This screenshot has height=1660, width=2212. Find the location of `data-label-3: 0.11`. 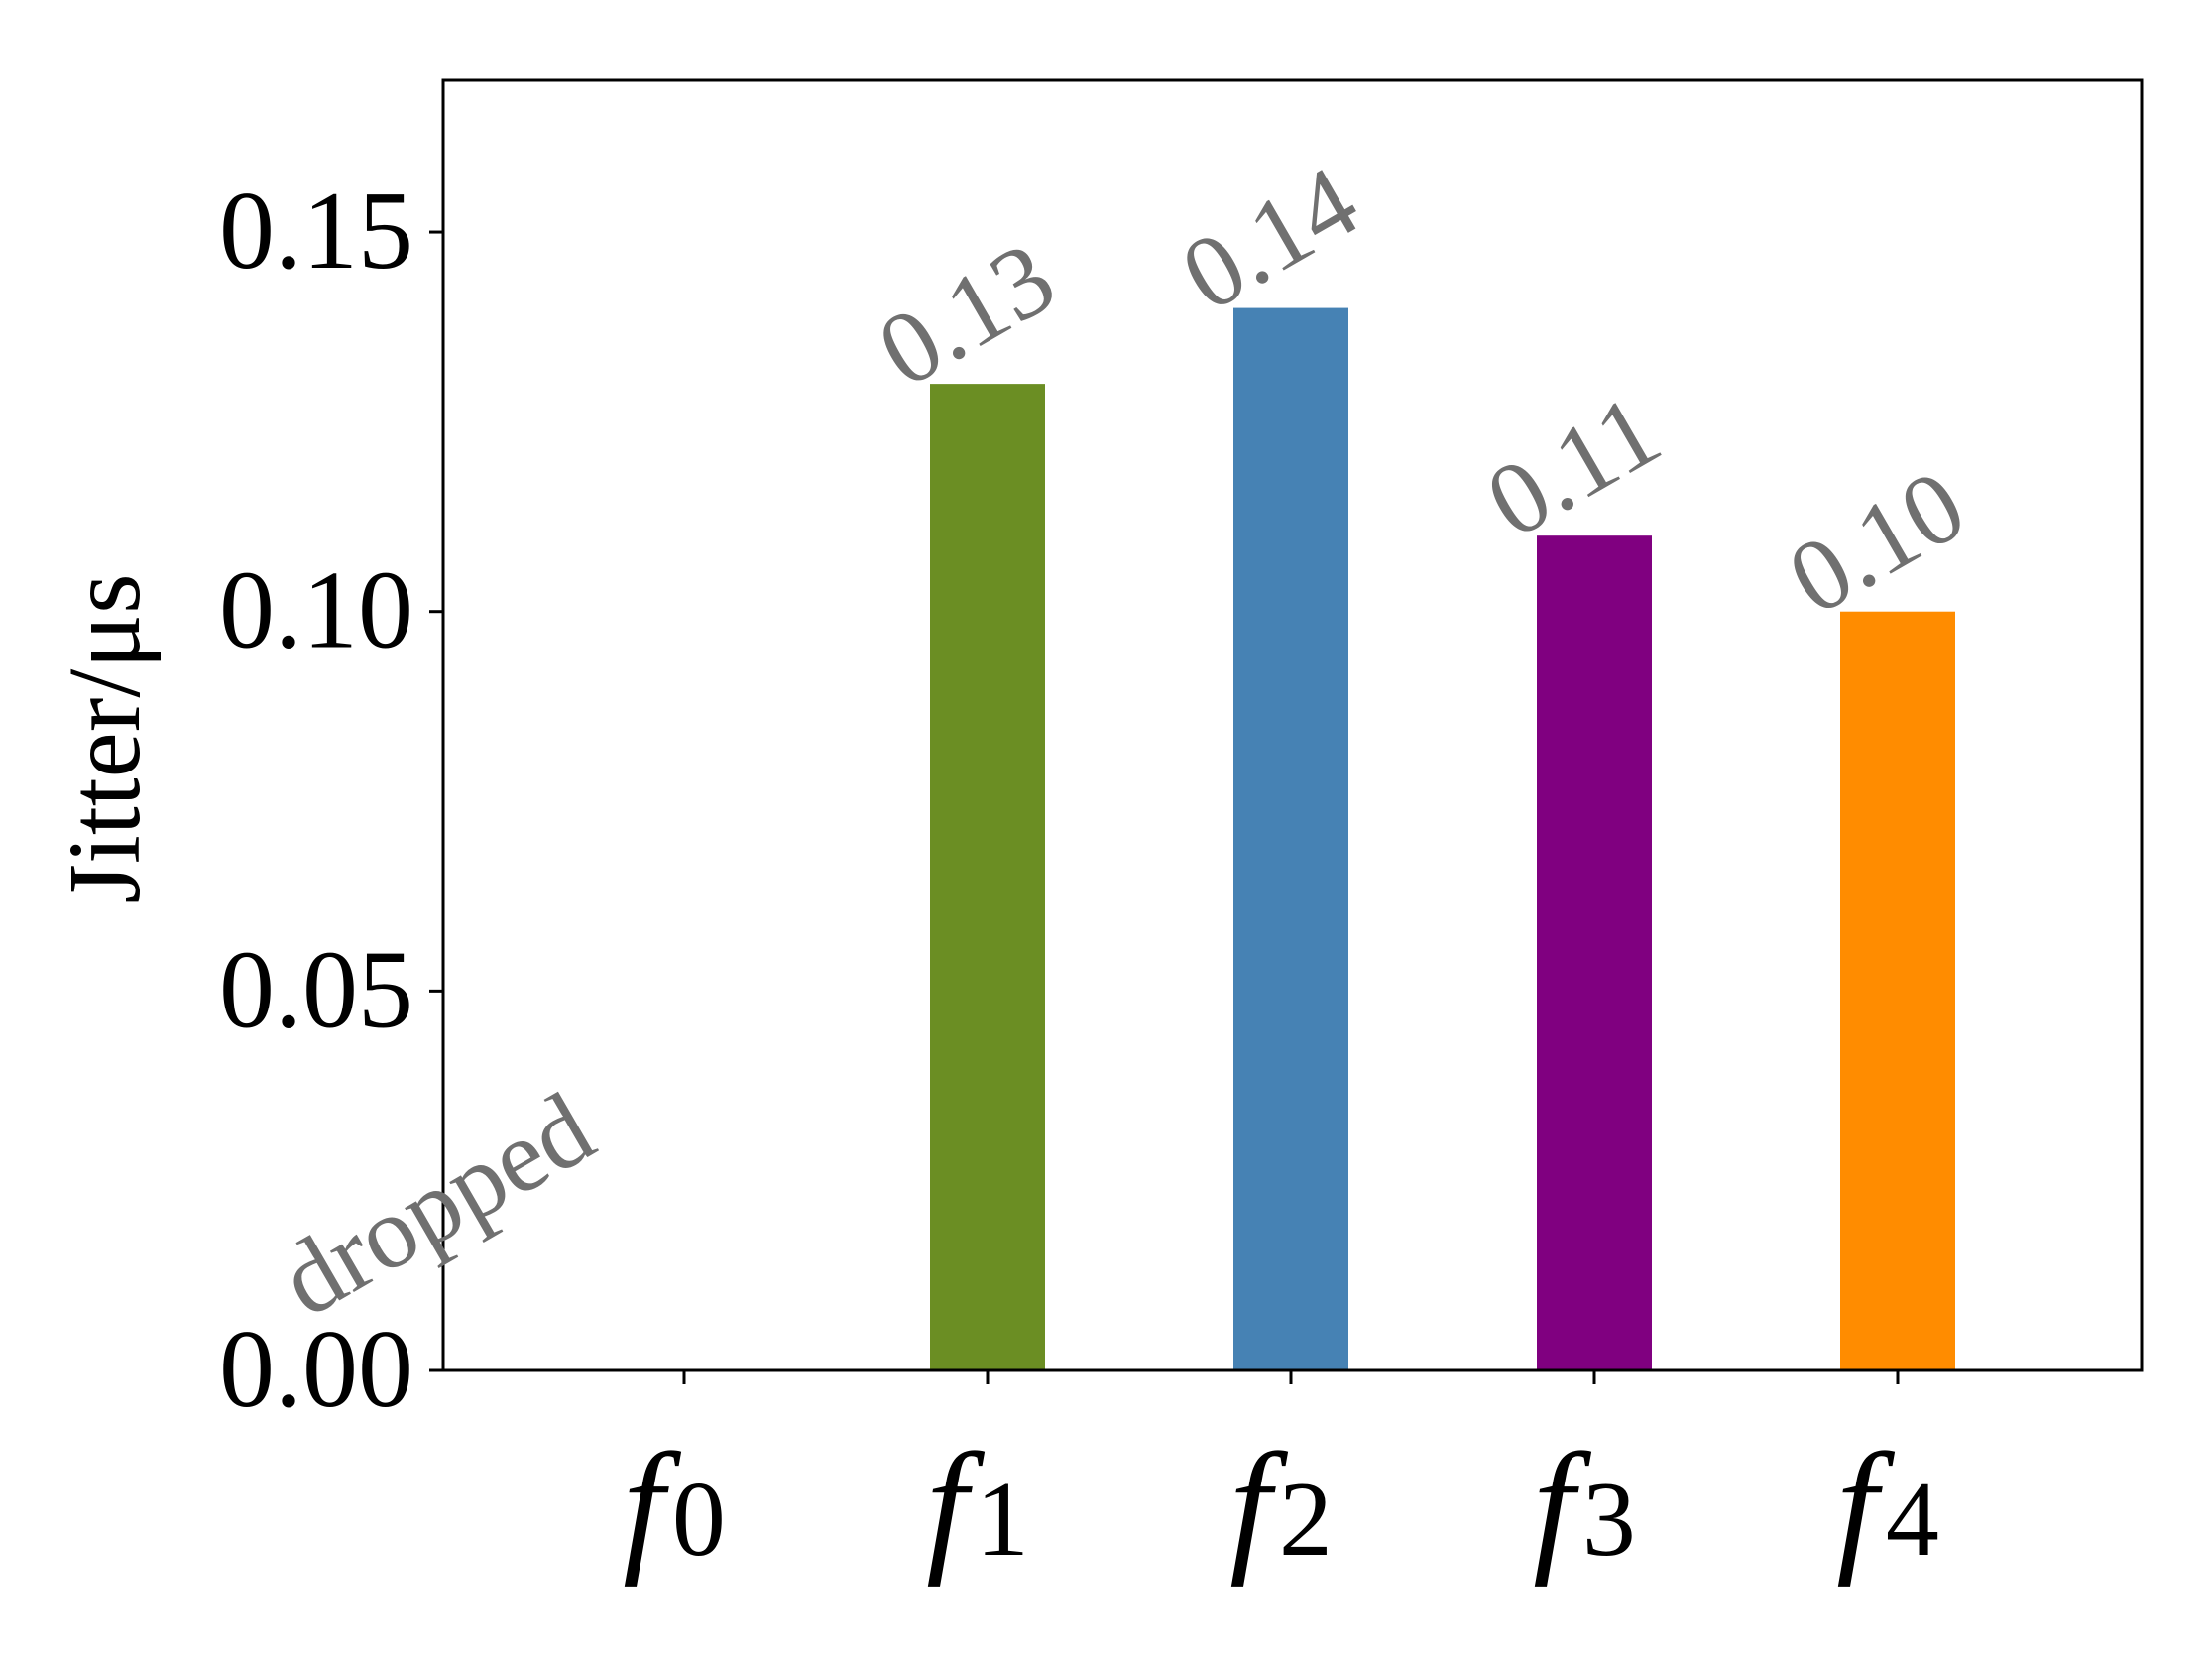

data-label-3: 0.11 is located at coordinates (1573, 466).